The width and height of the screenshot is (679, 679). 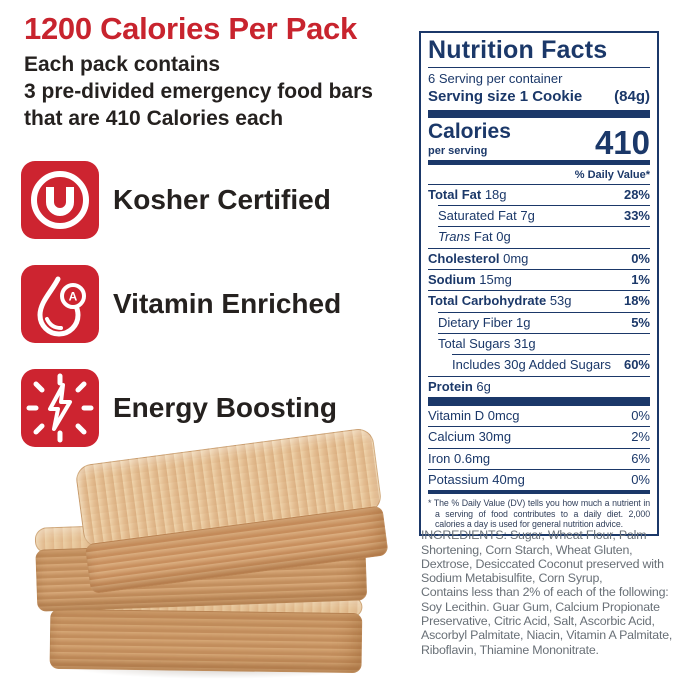 I want to click on feature-energy: Energy Boosting, so click(x=221, y=408).